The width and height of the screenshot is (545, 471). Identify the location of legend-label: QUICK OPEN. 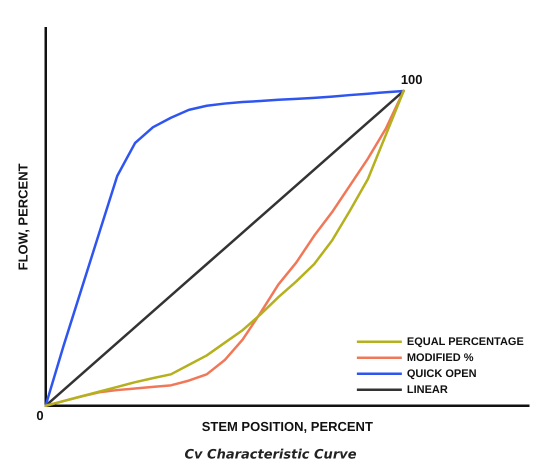
(441, 374).